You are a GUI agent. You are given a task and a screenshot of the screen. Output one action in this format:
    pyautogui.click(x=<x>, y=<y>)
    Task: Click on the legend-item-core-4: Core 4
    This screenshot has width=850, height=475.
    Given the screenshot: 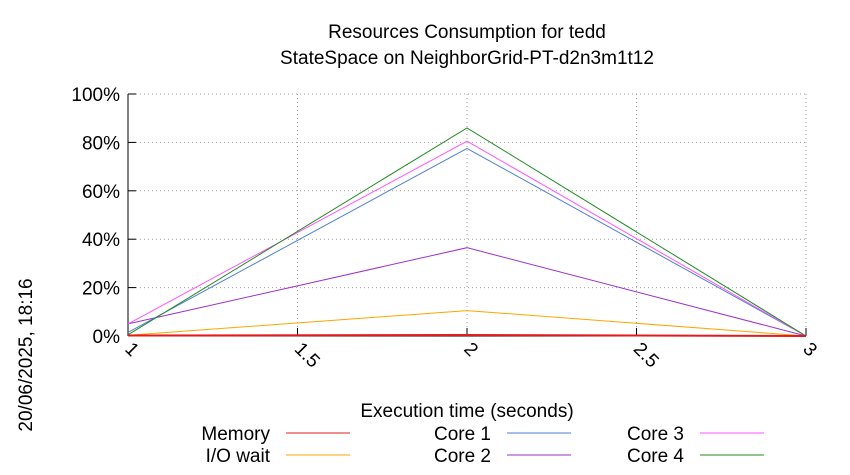 What is the action you would take?
    pyautogui.click(x=695, y=456)
    